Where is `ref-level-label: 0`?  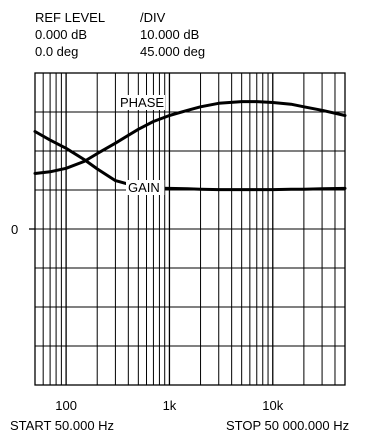
ref-level-label: 0 is located at coordinates (14, 229).